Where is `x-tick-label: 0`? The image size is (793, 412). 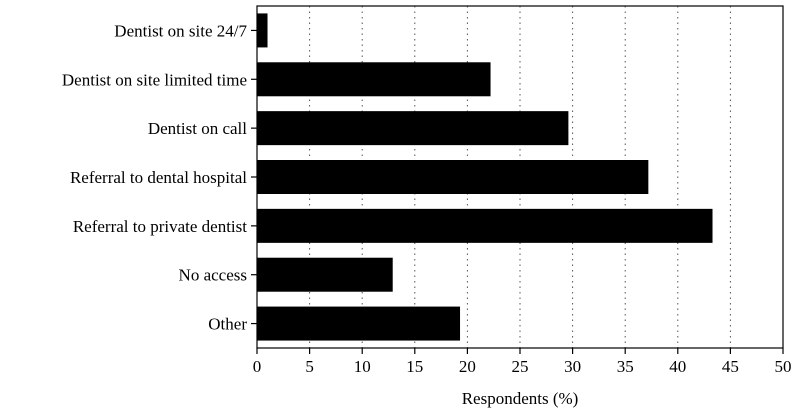 x-tick-label: 0 is located at coordinates (257, 366).